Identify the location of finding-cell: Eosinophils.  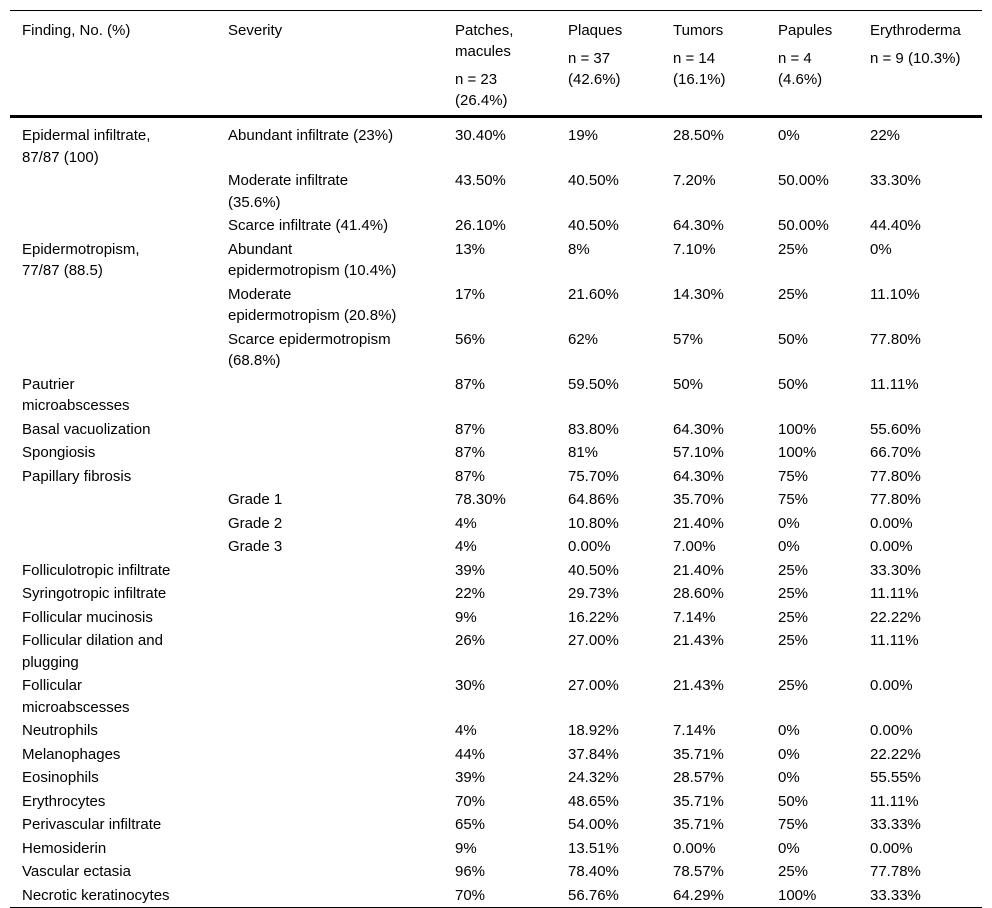
(60, 777).